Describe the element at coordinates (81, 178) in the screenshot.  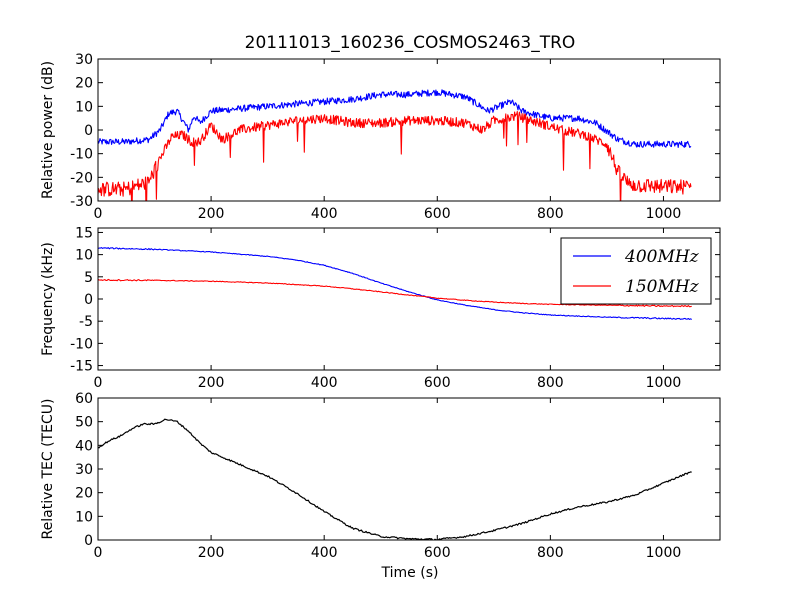
I see `y-tick-label: -20` at that location.